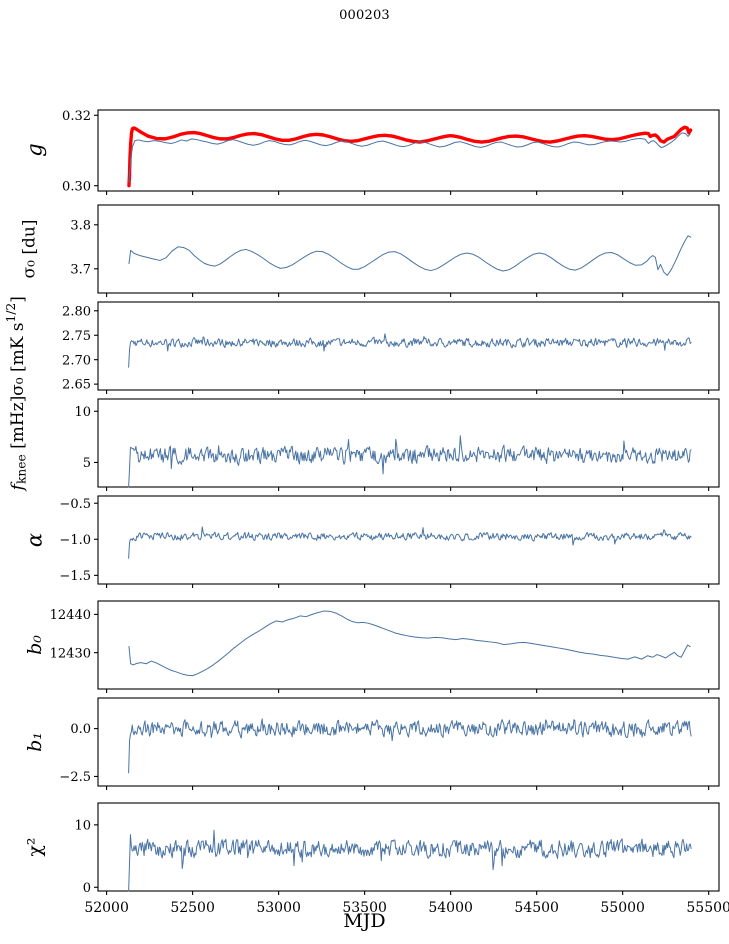  Describe the element at coordinates (410, 461) in the screenshot. I see `fknee-line` at that location.